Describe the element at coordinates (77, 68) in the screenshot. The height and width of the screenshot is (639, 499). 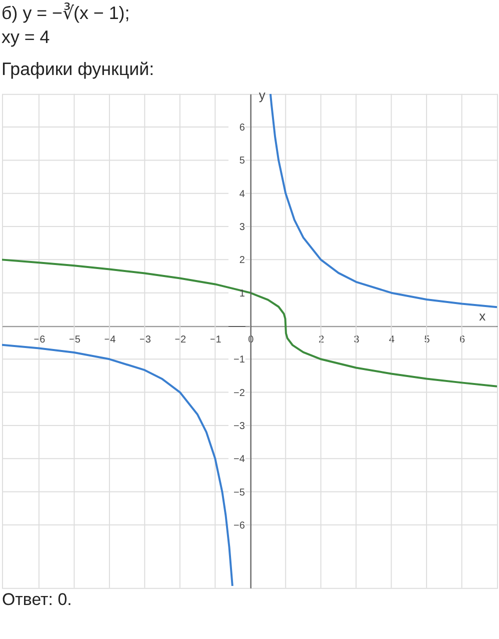
I see `chart-subtitle: Графики функций:` at that location.